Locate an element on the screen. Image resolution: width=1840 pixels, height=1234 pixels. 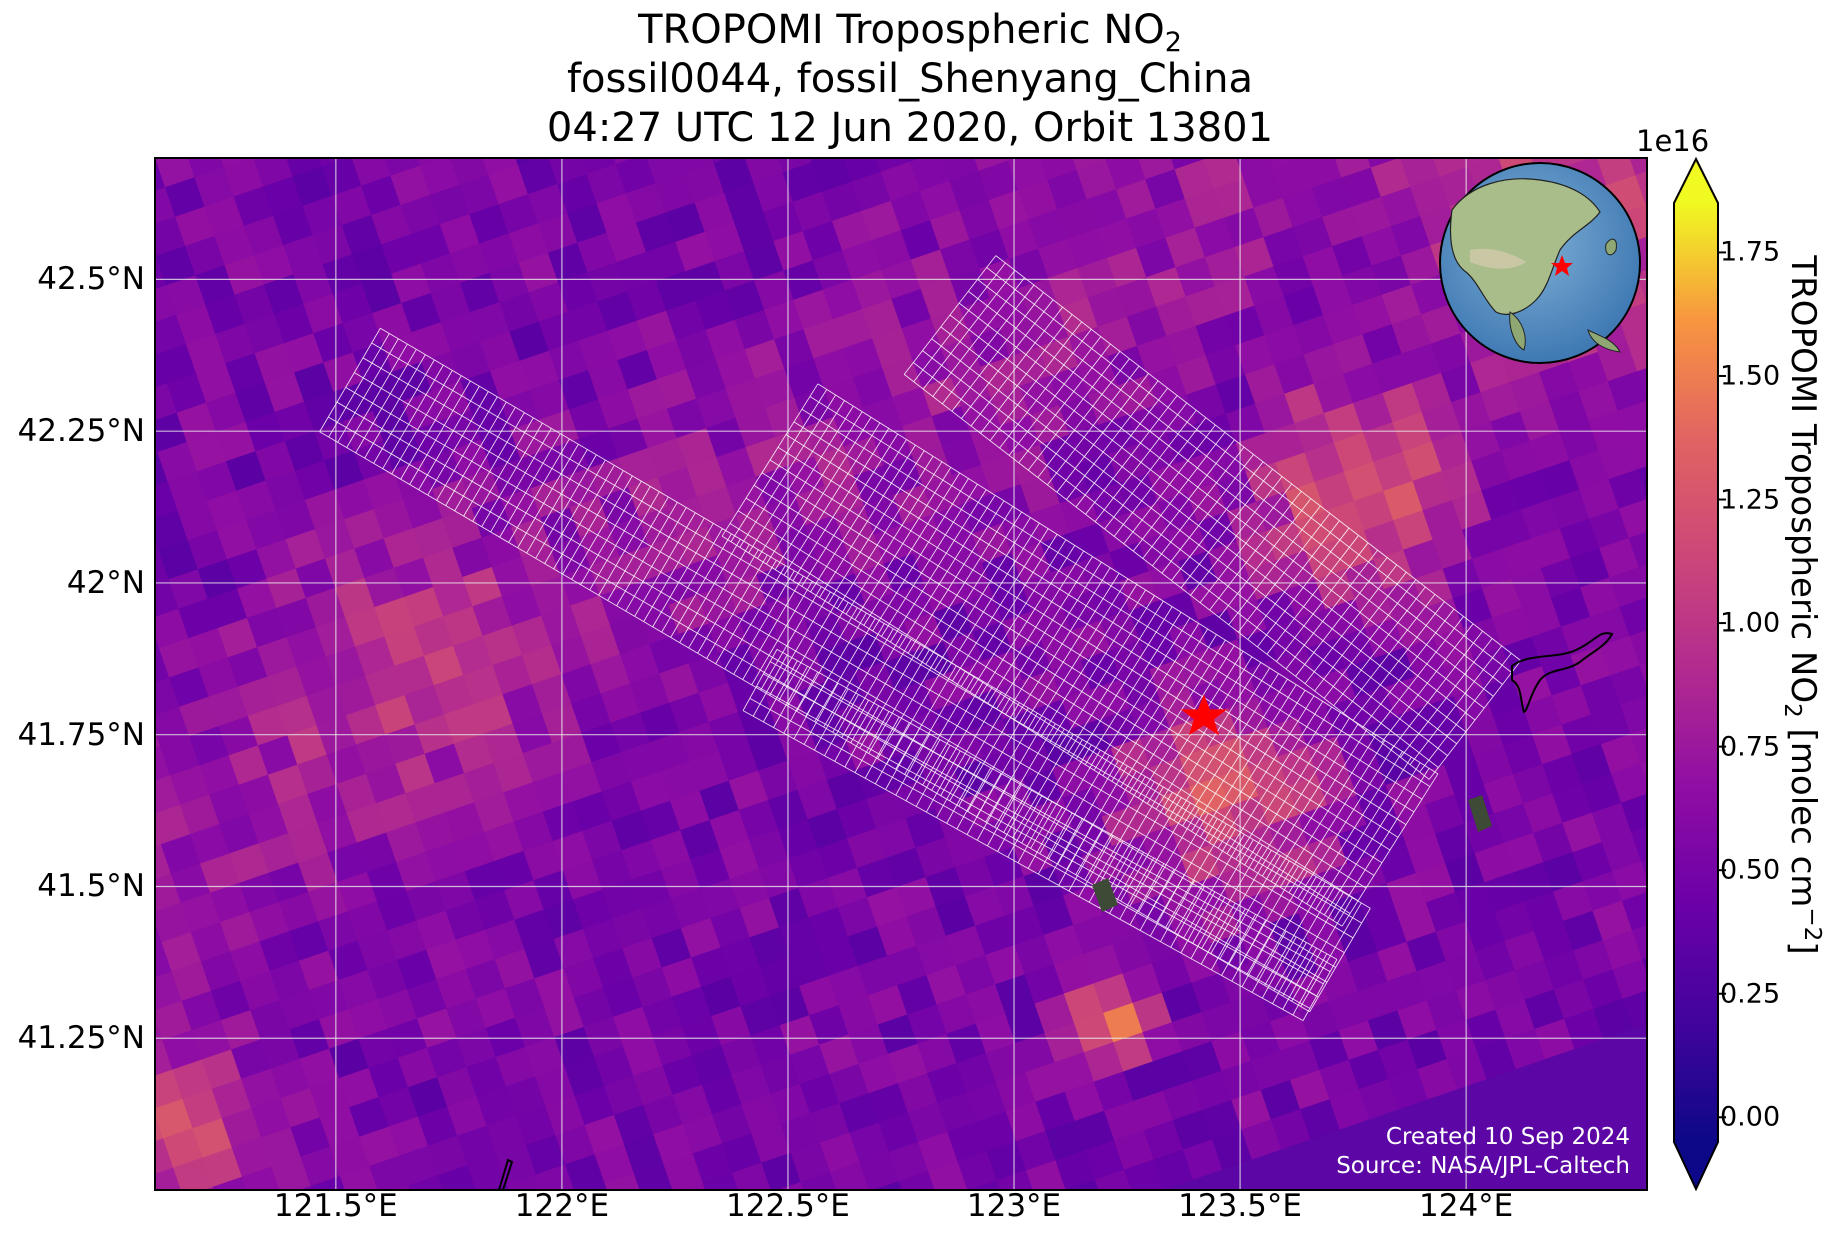
credit-created: Created 10 Sep 2024 is located at coordinates (1507, 1137).